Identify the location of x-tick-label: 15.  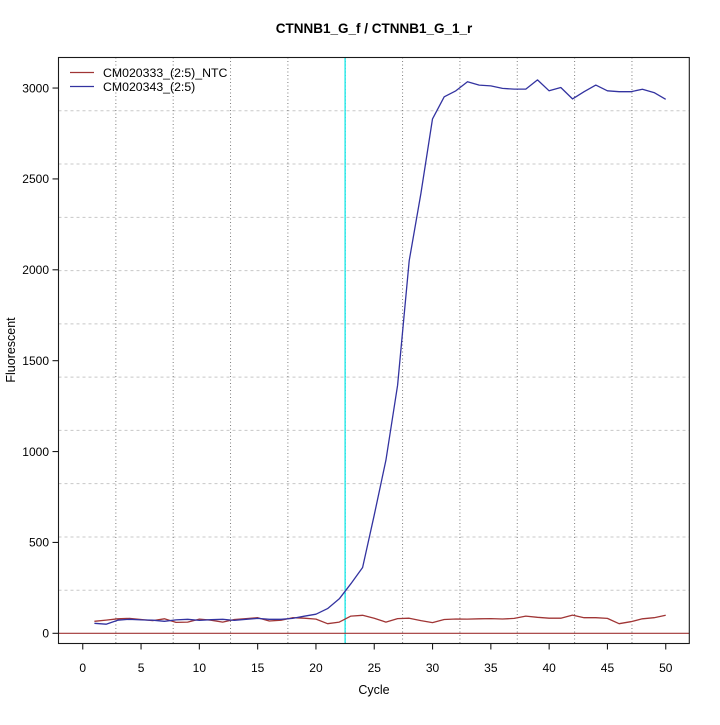
(258, 668).